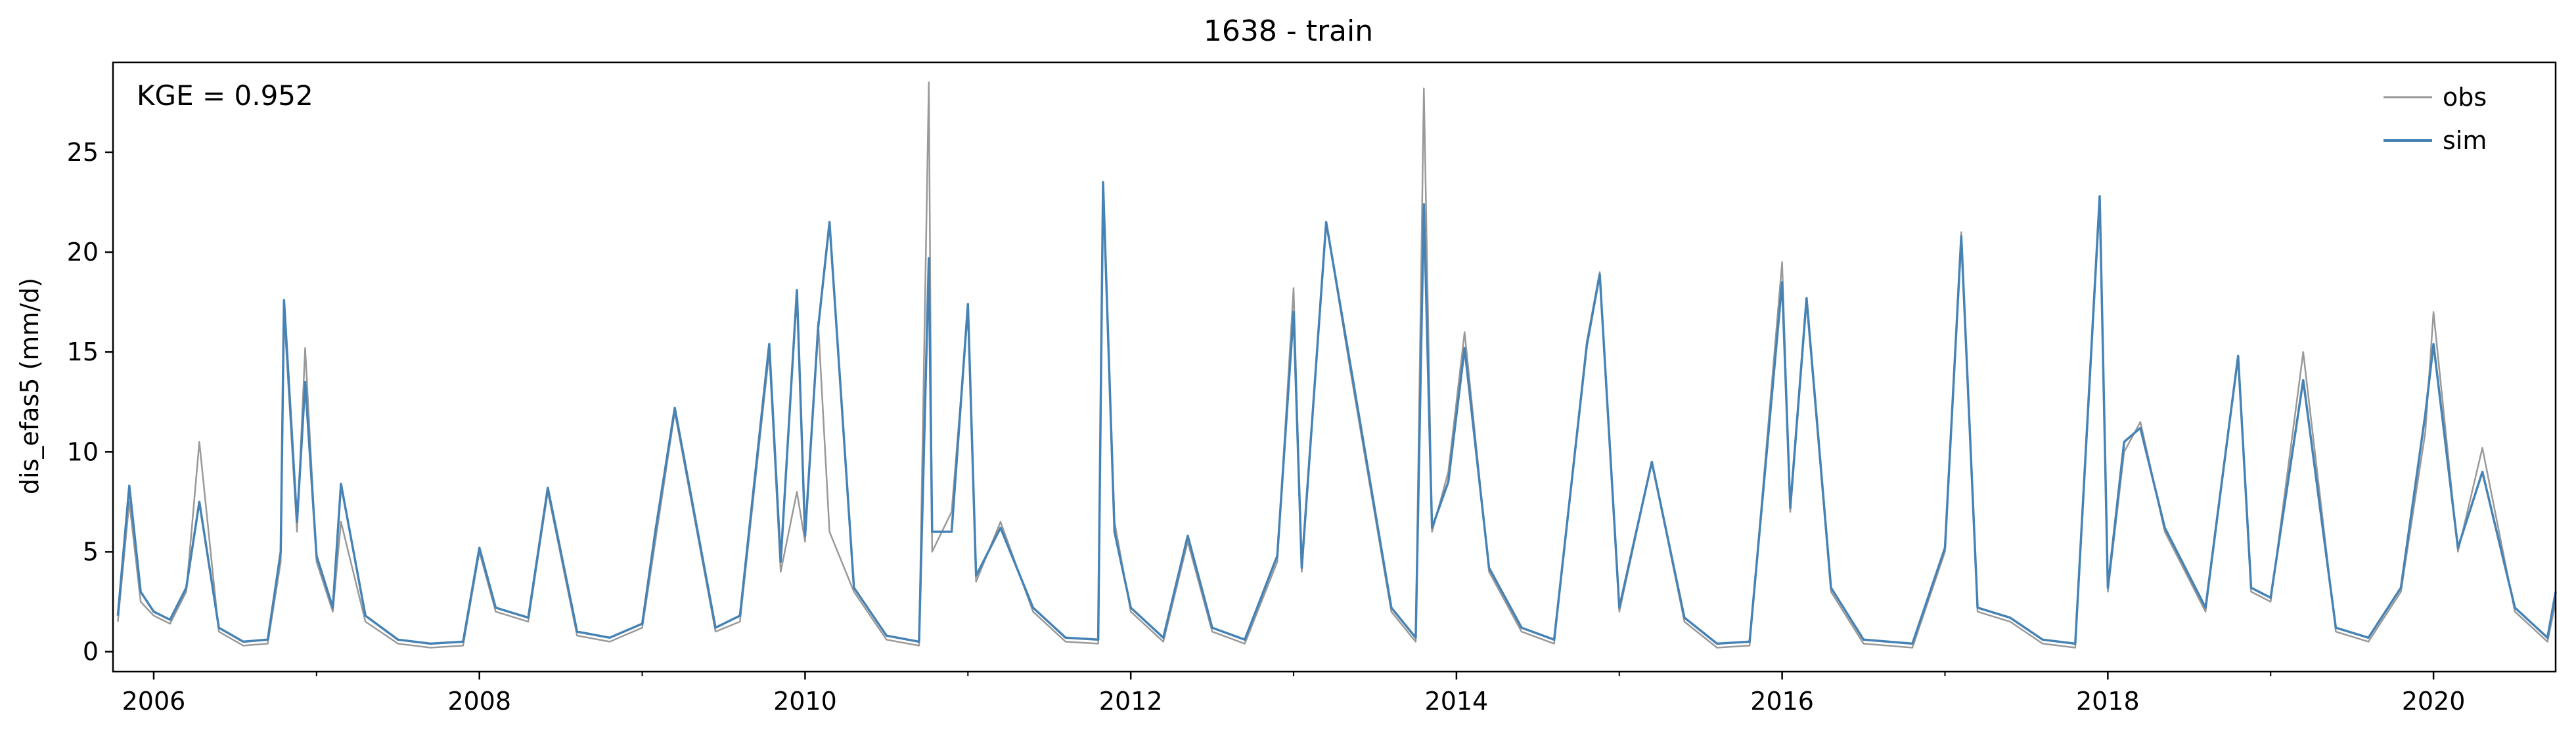 The width and height of the screenshot is (2576, 734). What do you see at coordinates (1294, 694) in the screenshot?
I see `x-axis: 2006 2008 2010 2012 2014 2016 2018 2020` at bounding box center [1294, 694].